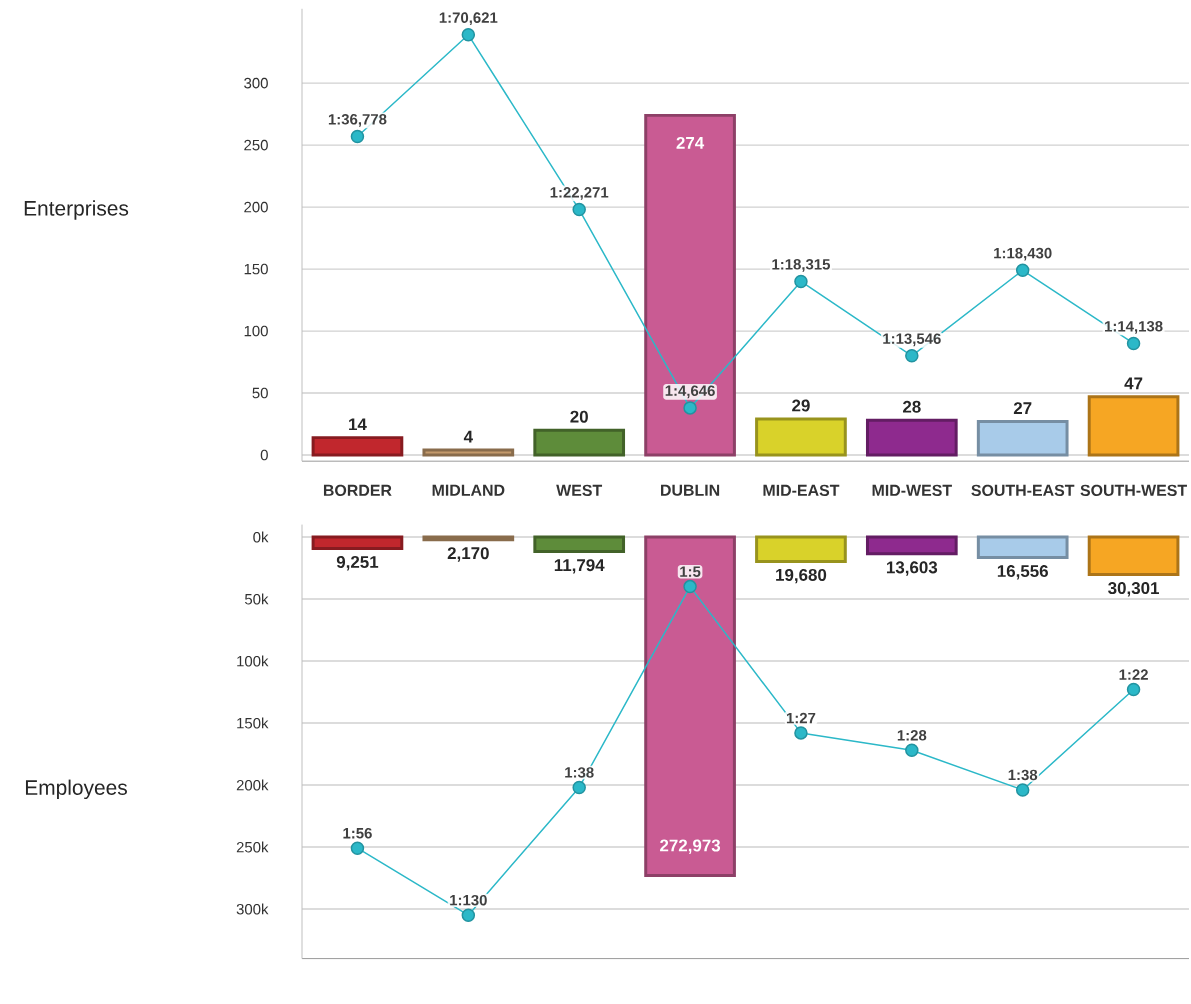 Image resolution: width=1191 pixels, height=1004 pixels. What do you see at coordinates (1023, 254) in the screenshot?
I see `annotation: 1:18,430` at bounding box center [1023, 254].